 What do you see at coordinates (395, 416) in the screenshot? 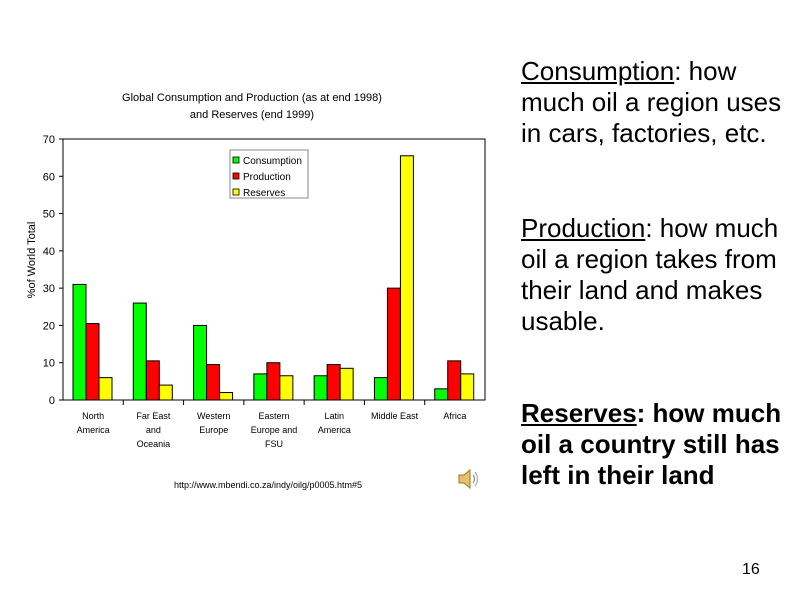
I see `x-tick-label: Middle East` at bounding box center [395, 416].